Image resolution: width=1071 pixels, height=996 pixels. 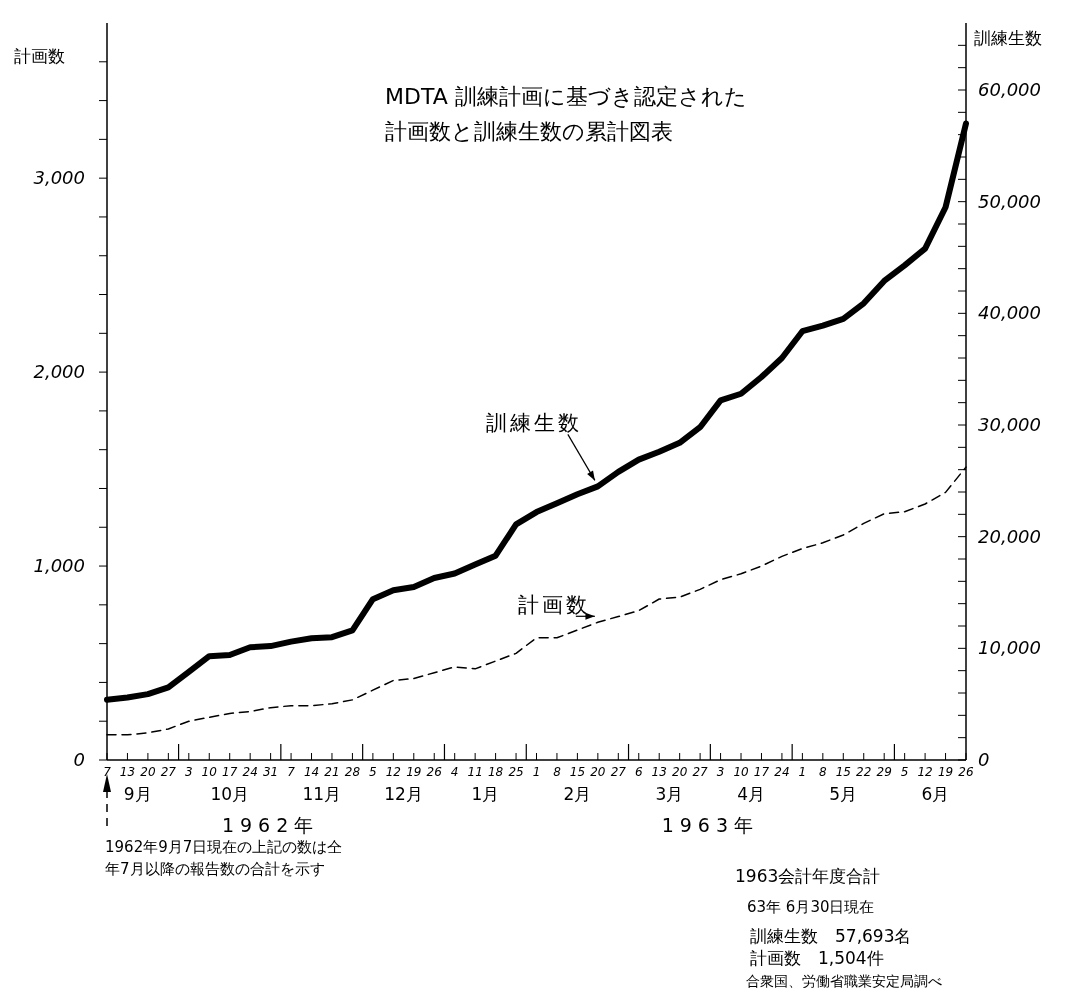 I want to click on text: 訓練生数, so click(x=533, y=423).